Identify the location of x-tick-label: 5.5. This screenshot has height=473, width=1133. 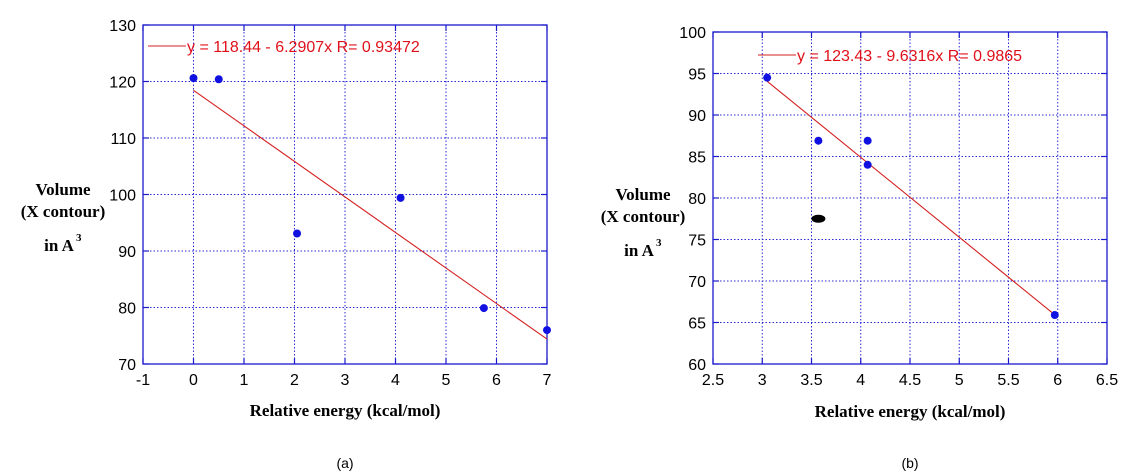
(1008, 380).